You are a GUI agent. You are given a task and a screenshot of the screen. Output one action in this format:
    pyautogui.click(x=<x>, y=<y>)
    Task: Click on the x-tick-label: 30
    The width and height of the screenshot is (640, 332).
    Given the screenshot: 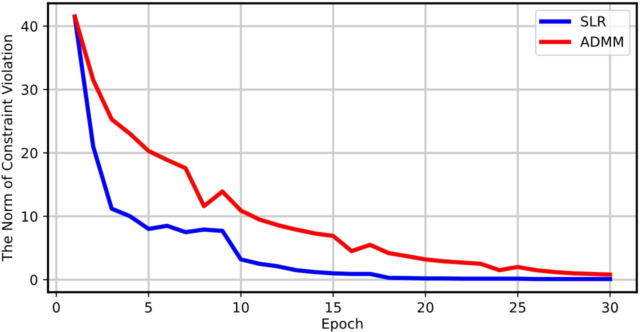 What is the action you would take?
    pyautogui.click(x=610, y=307)
    